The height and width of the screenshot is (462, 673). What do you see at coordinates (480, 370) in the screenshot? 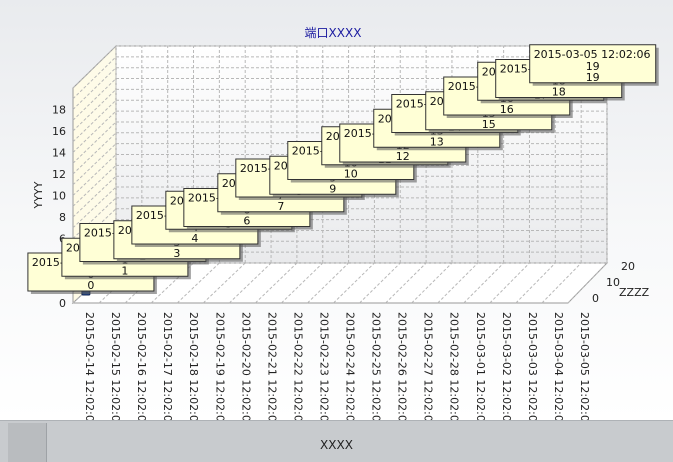
I see `x-tick-label: 2015-03-01 12:02:06` at bounding box center [480, 370].